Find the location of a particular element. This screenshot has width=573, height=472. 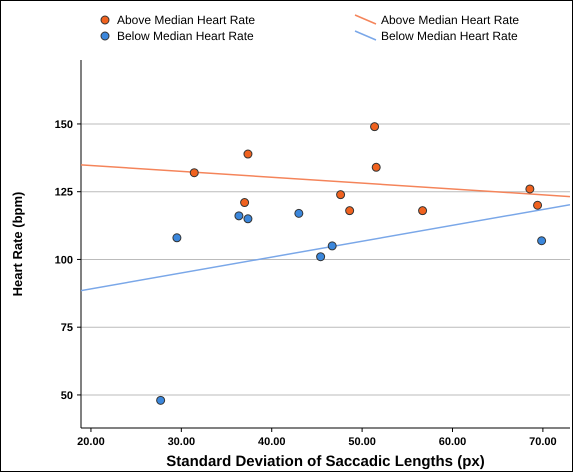

x-tick-label: 20.00 is located at coordinates (91, 442).